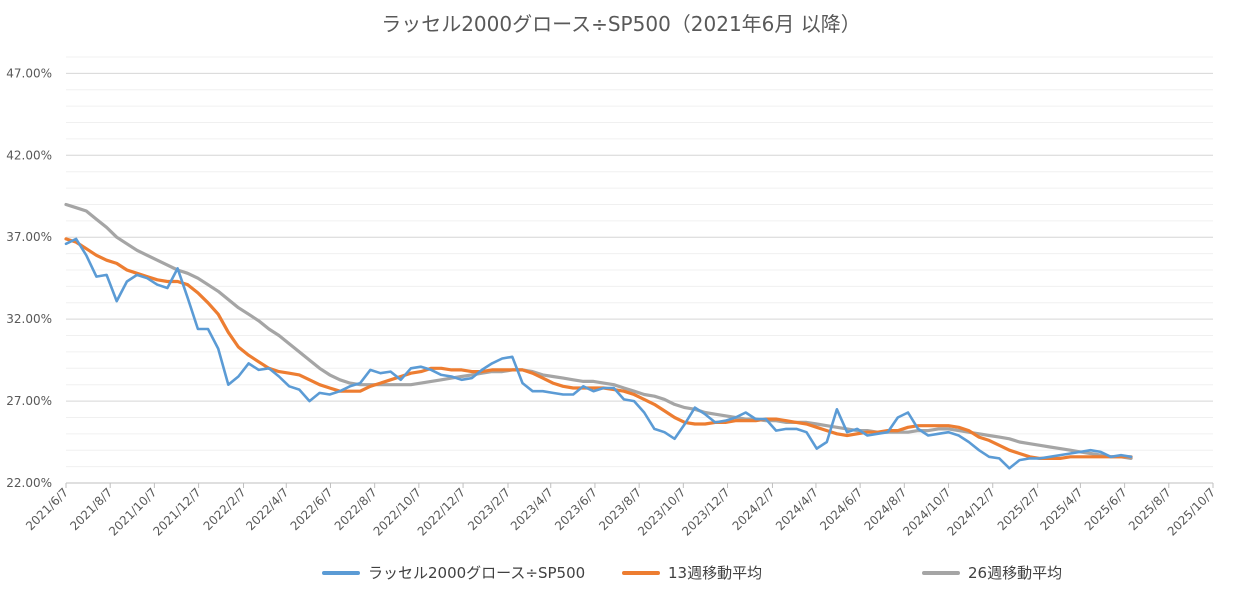 The height and width of the screenshot is (598, 1242). What do you see at coordinates (312, 509) in the screenshot?
I see `x-tick-label: 2022/6/7` at bounding box center [312, 509].